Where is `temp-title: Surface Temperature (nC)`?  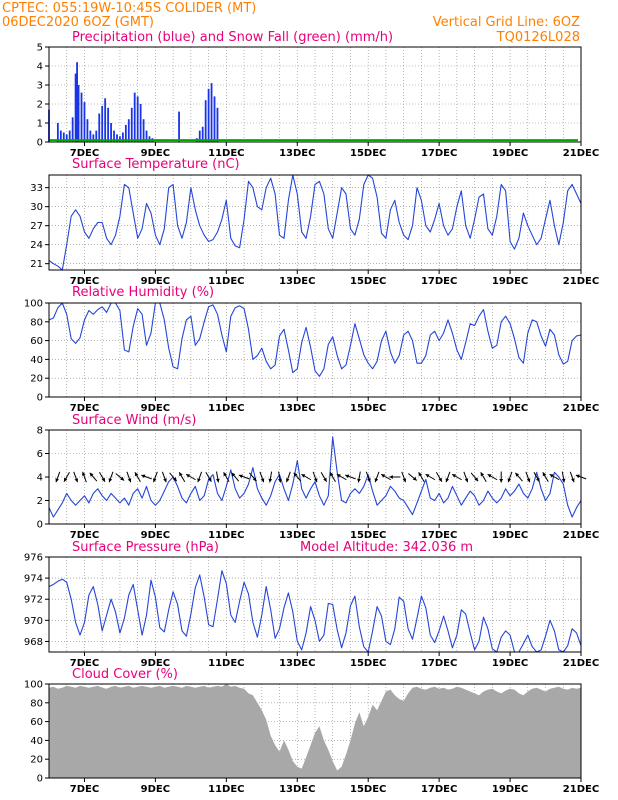 temp-title: Surface Temperature (nC) is located at coordinates (156, 164).